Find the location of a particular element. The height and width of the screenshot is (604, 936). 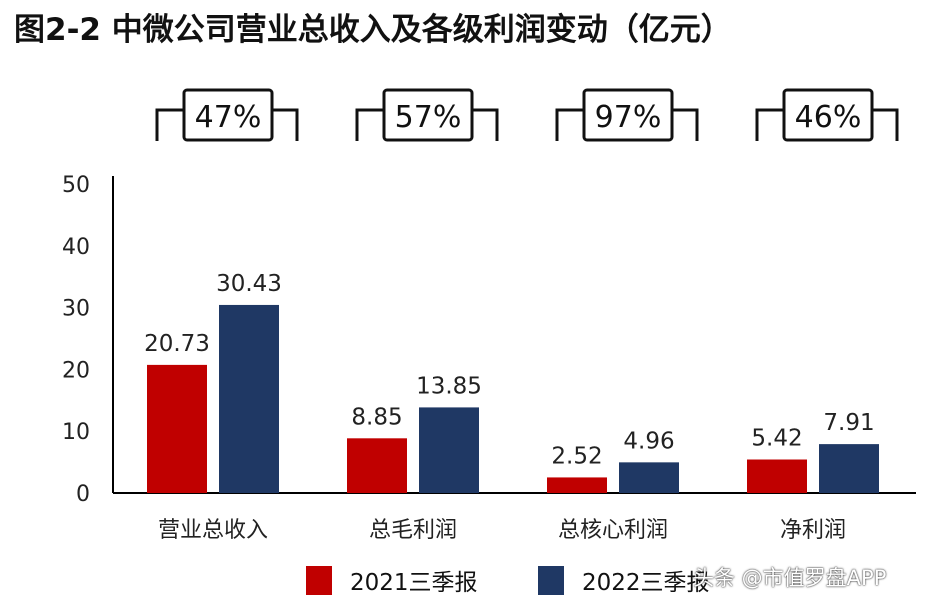

y-tick-label: 40 is located at coordinates (76, 247).